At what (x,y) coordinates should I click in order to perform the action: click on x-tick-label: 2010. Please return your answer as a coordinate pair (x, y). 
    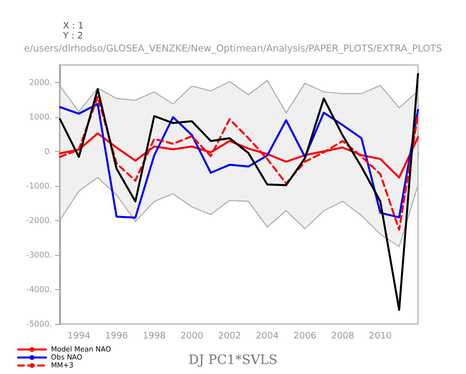
    Looking at the image, I should click on (380, 337).